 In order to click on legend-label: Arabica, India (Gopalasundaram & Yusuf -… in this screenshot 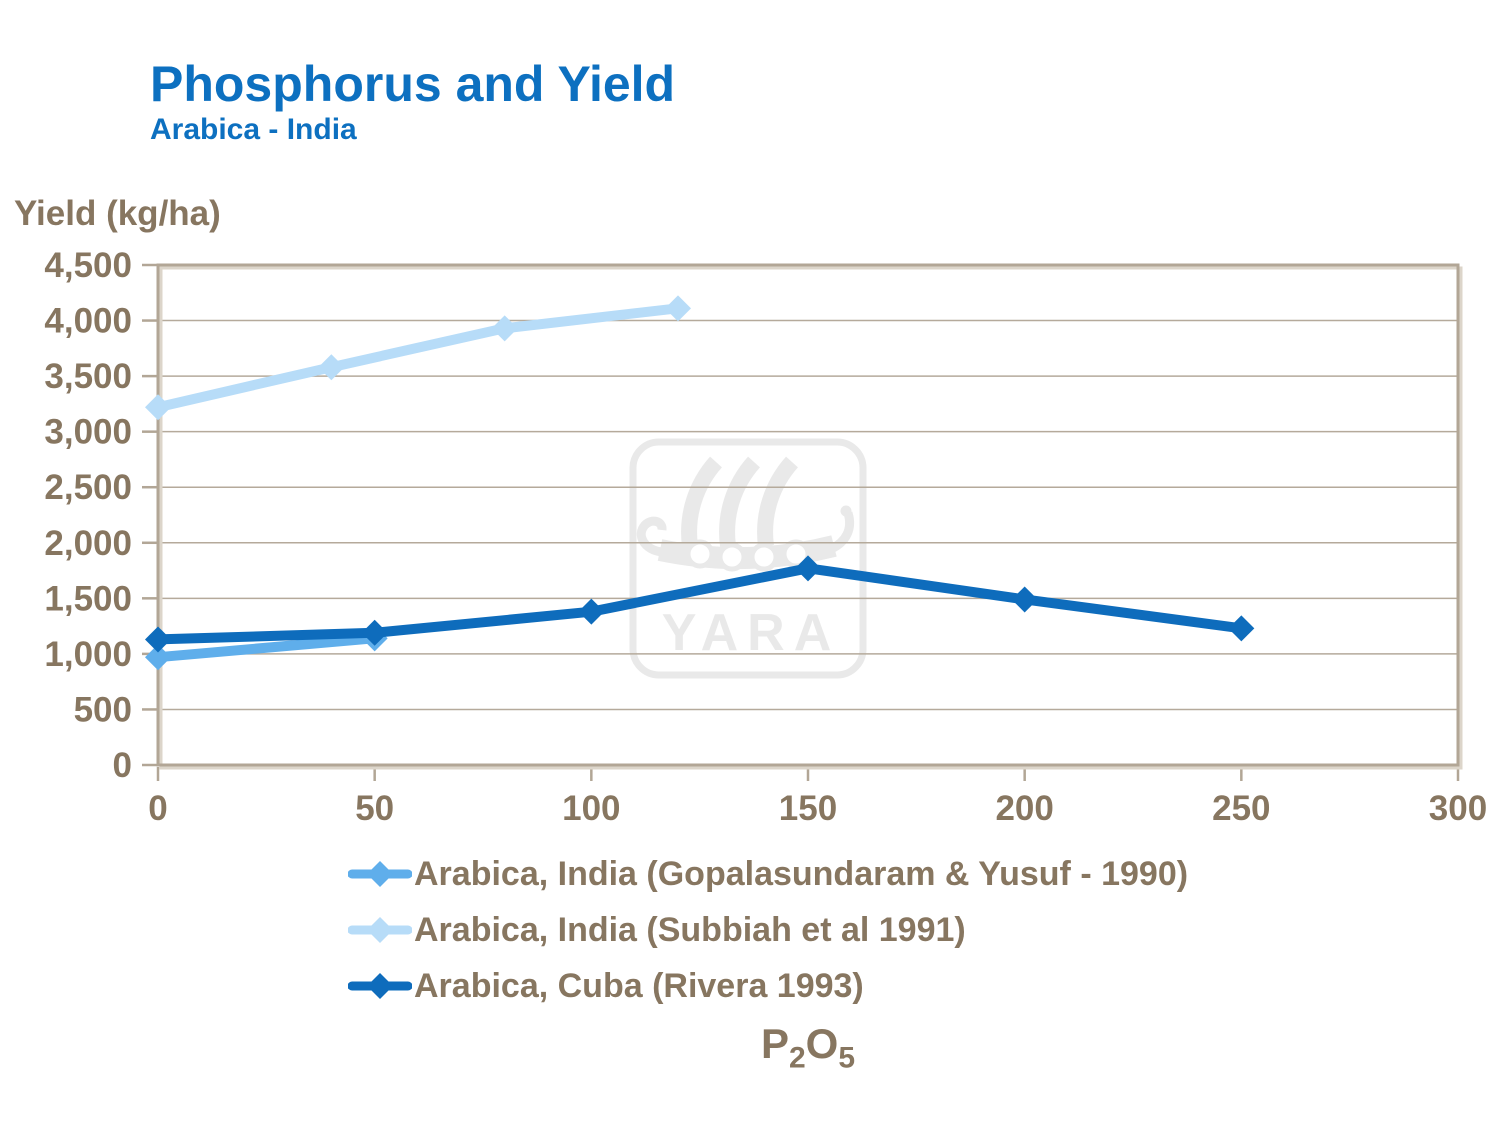, I will do `click(801, 873)`.